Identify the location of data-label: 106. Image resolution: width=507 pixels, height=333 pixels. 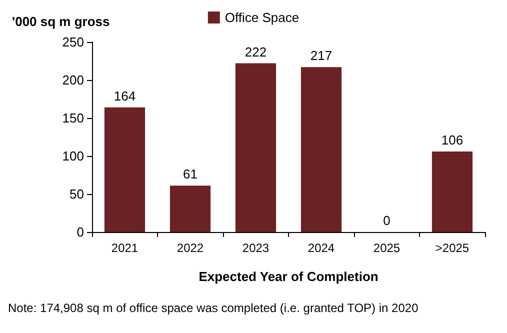
(452, 140).